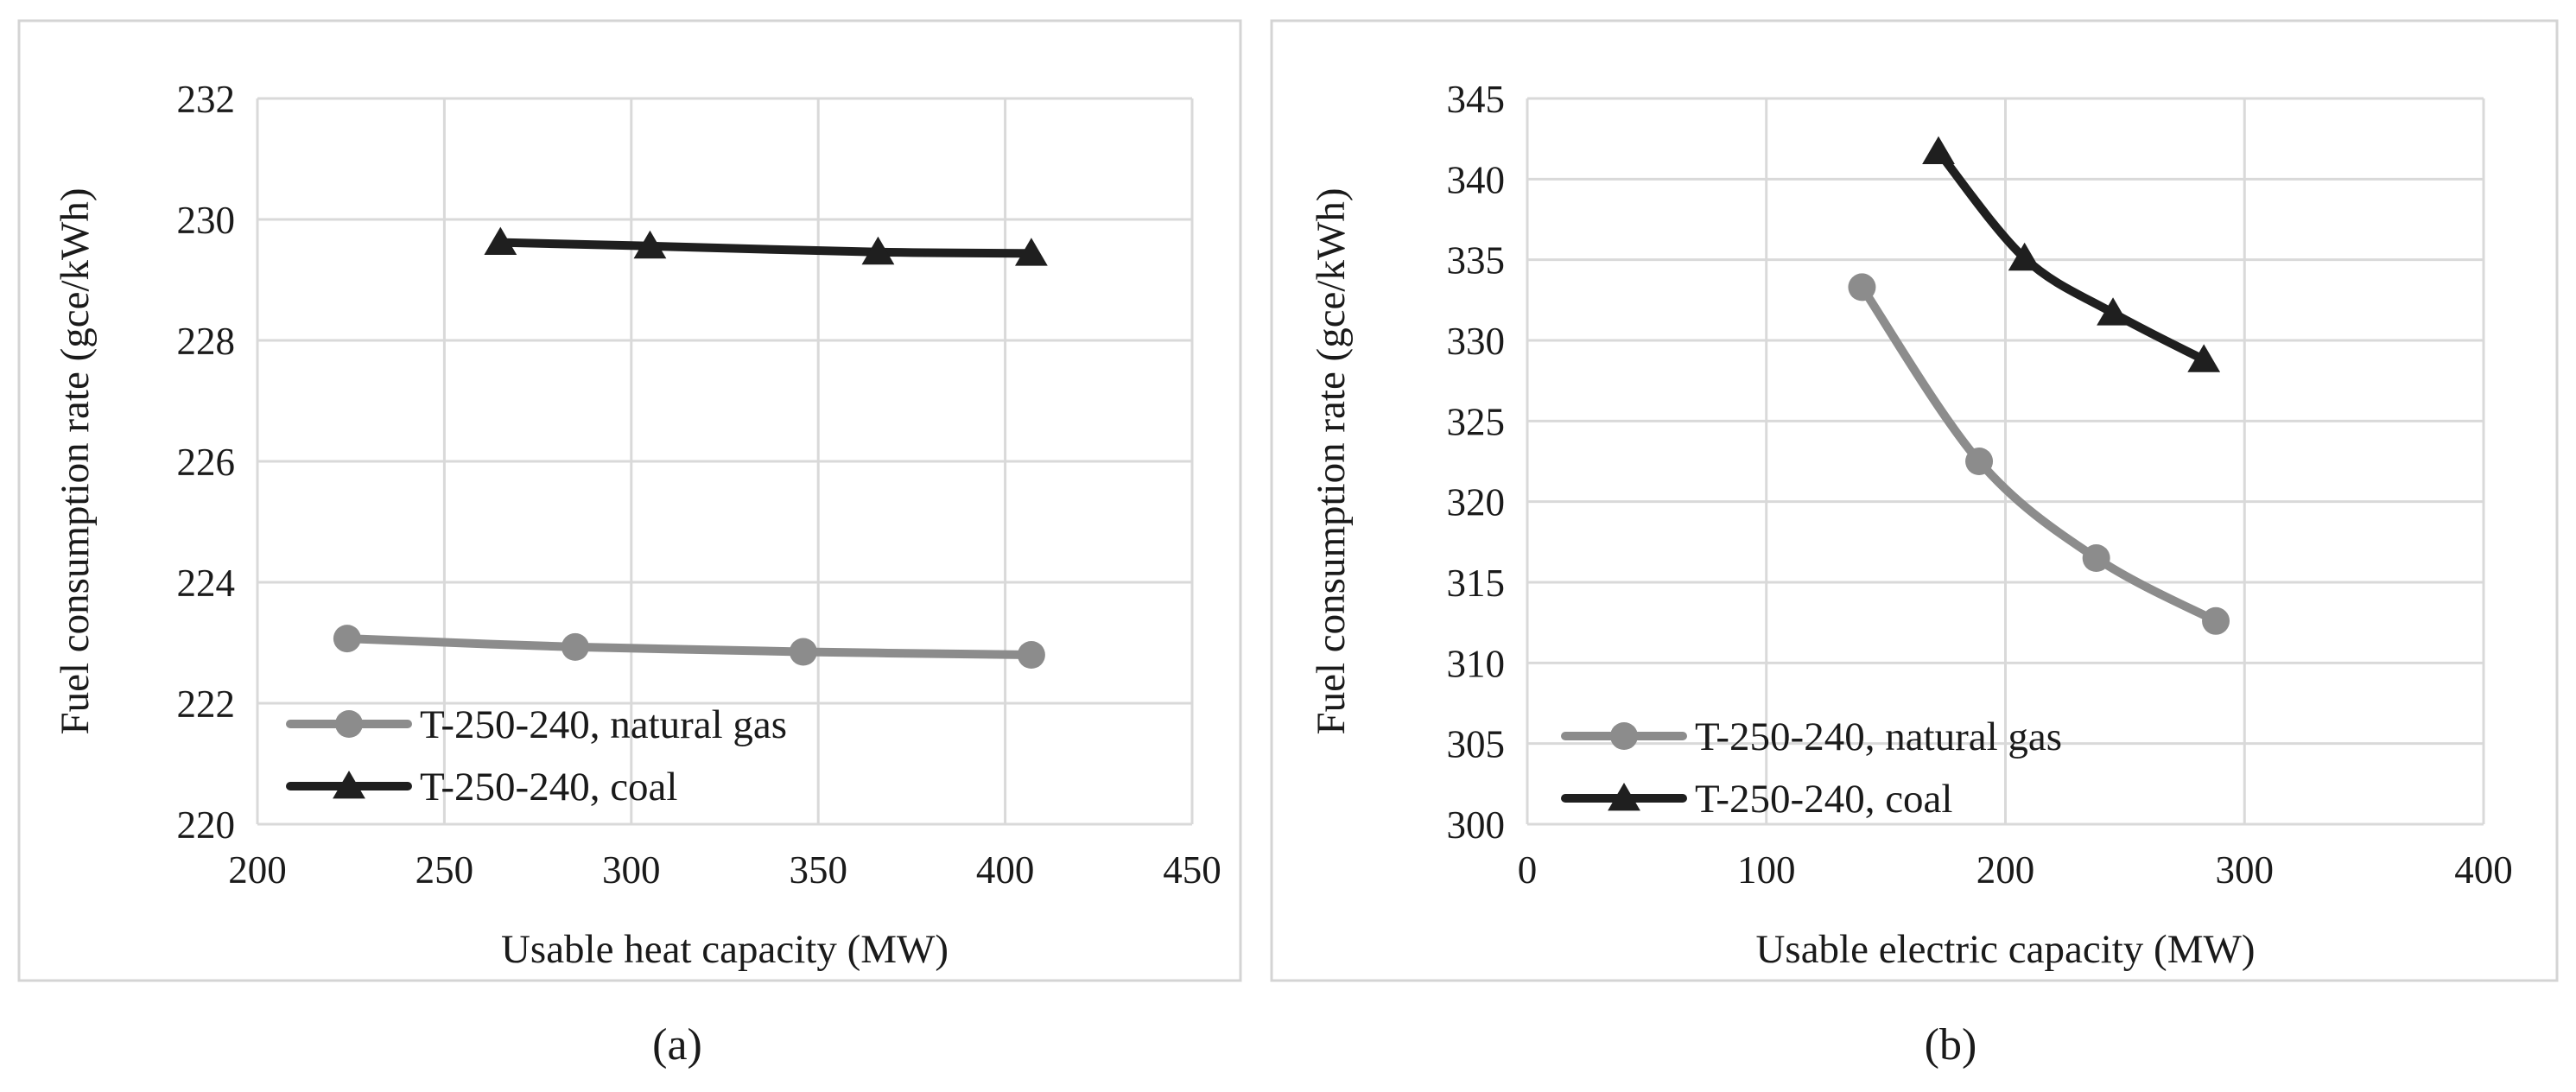 The width and height of the screenshot is (2576, 1092). I want to click on y-tick-label: 220, so click(206, 825).